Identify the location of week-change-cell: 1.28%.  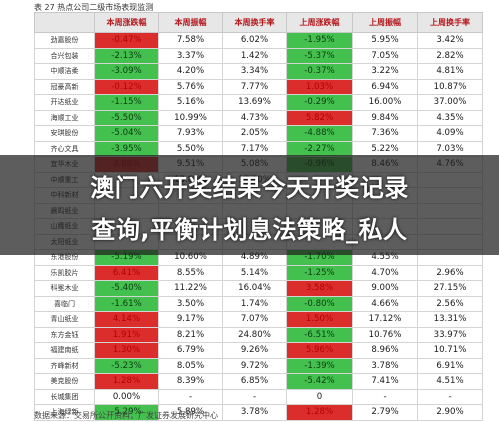
(126, 381).